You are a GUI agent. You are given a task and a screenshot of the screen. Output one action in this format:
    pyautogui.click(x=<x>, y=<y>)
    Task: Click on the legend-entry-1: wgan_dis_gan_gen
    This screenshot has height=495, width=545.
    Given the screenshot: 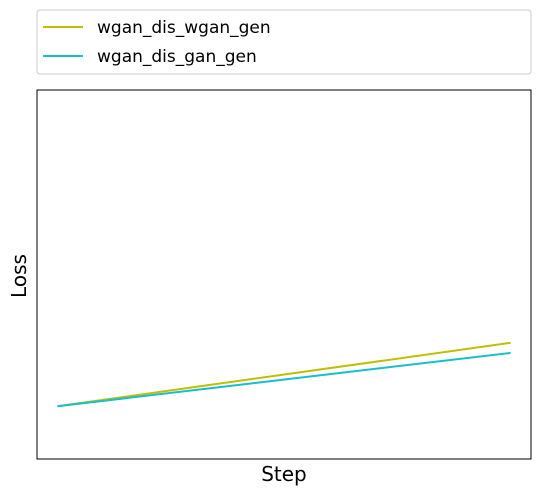 What is the action you would take?
    pyautogui.click(x=150, y=57)
    